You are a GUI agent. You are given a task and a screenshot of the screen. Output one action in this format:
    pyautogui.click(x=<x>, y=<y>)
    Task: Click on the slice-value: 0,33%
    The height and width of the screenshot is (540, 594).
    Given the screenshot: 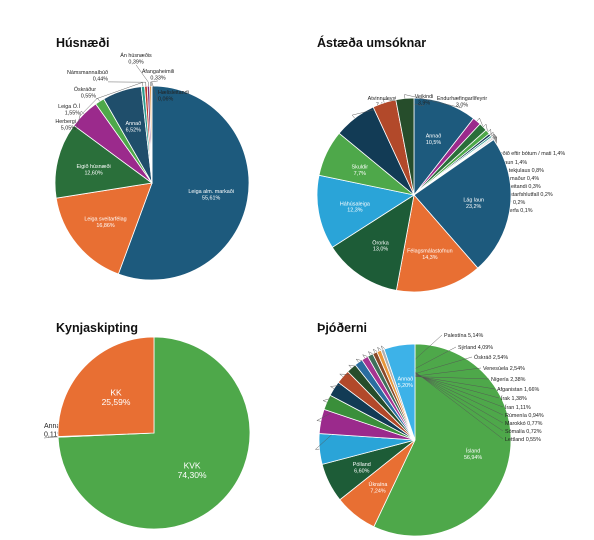 What is the action you would take?
    pyautogui.click(x=157, y=78)
    